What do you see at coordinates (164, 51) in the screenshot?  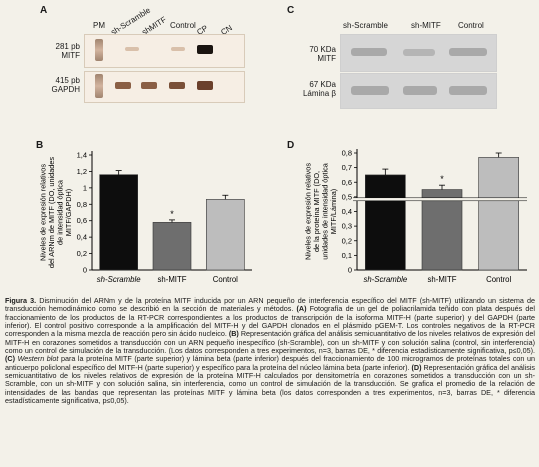 I see `gel-mitf` at bounding box center [164, 51].